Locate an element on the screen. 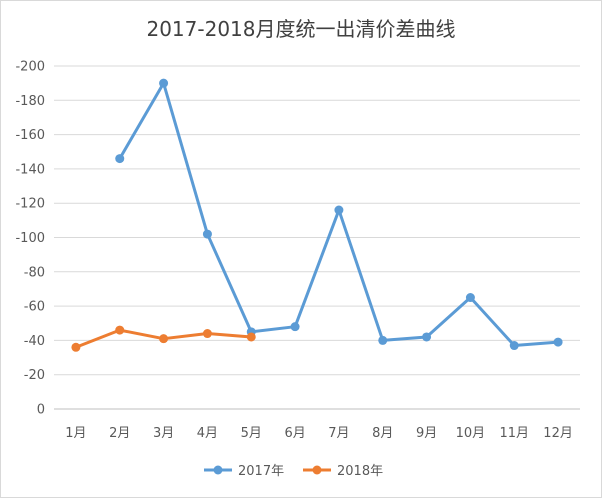 This screenshot has width=602, height=498. x-tick-label: 12月 is located at coordinates (558, 433).